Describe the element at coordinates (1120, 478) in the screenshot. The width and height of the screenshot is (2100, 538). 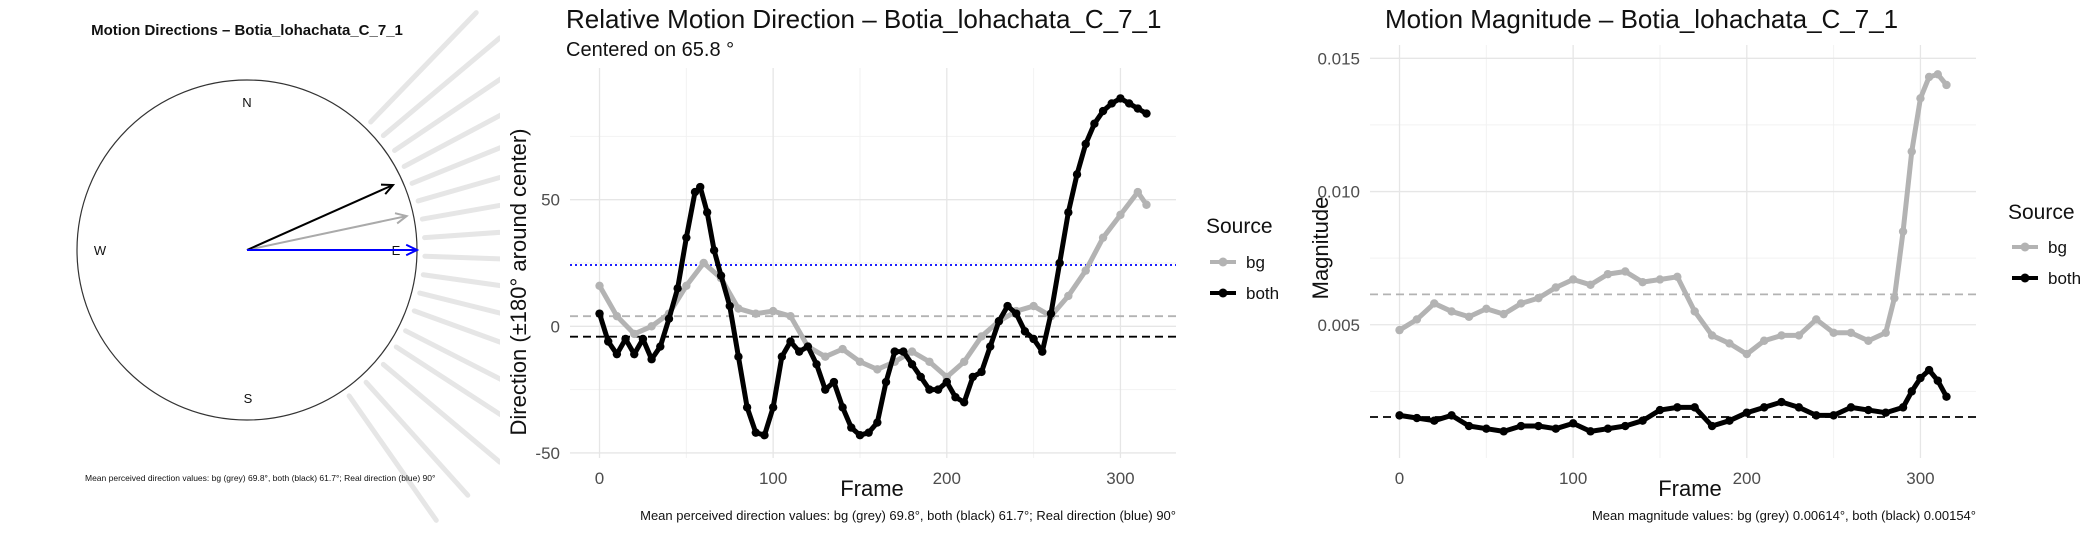
I see `x-tick-label: 300` at that location.